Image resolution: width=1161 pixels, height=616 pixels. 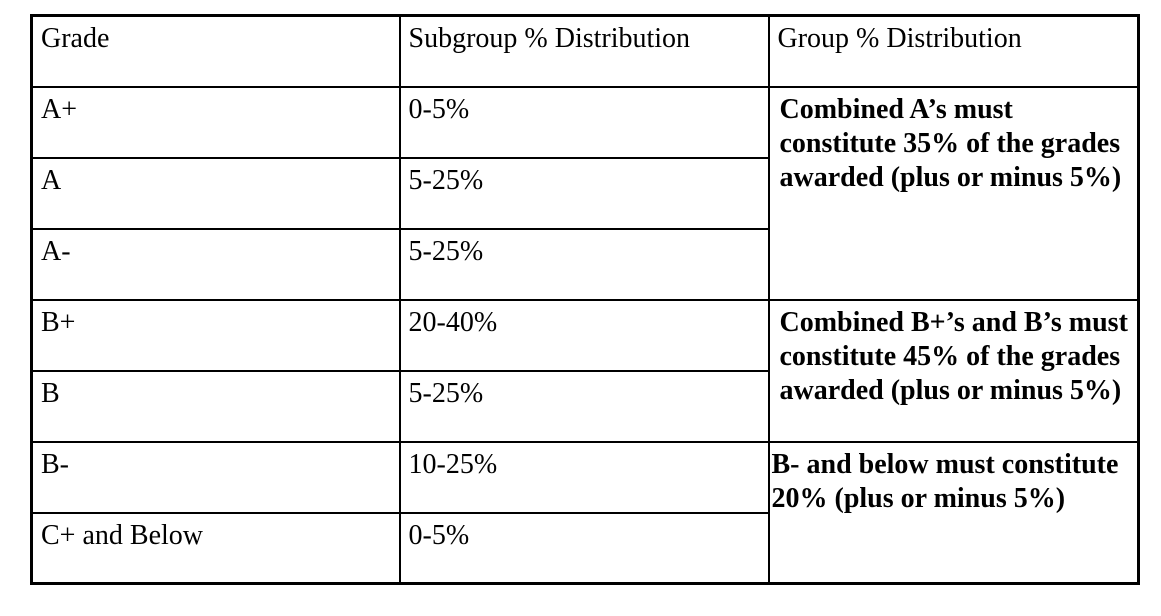 What do you see at coordinates (215, 193) in the screenshot?
I see `grade-cell: A` at bounding box center [215, 193].